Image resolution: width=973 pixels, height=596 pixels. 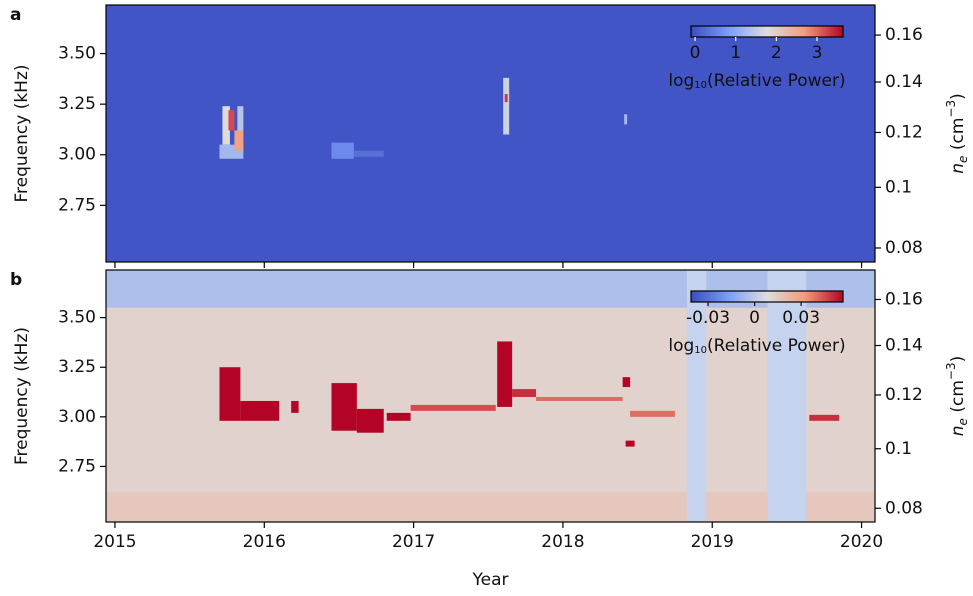 I want to click on y-tick-label: 3.25, so click(x=77, y=104).